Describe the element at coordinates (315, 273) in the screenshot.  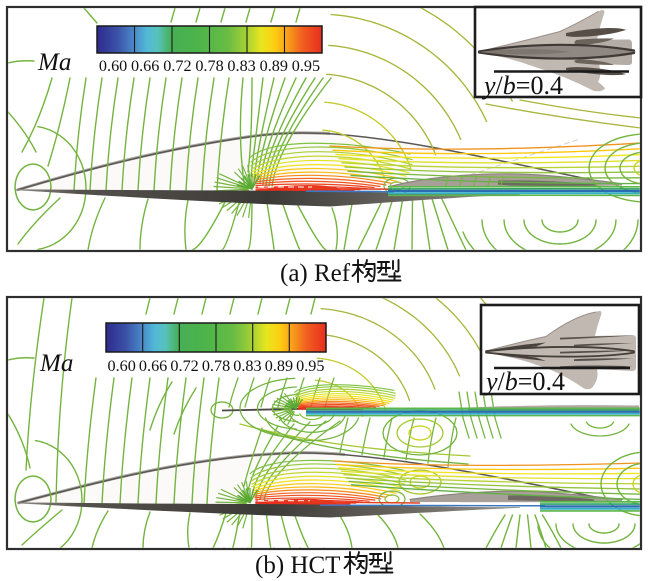
I see `svg-text: (a) Ref` at that location.